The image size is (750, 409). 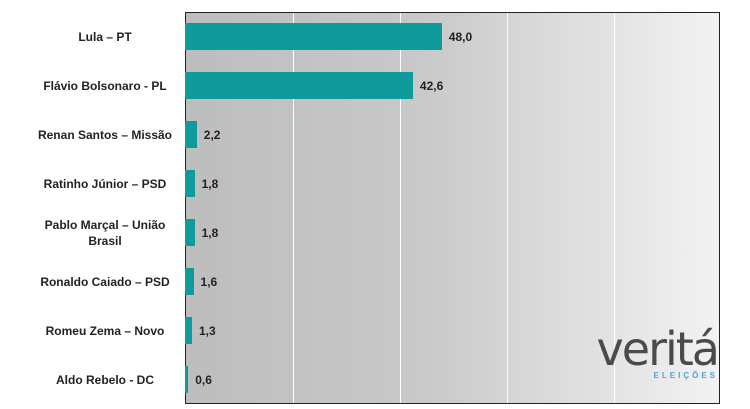 What do you see at coordinates (105, 281) in the screenshot?
I see `category-label: Ronaldo Caiado – PSD` at bounding box center [105, 281].